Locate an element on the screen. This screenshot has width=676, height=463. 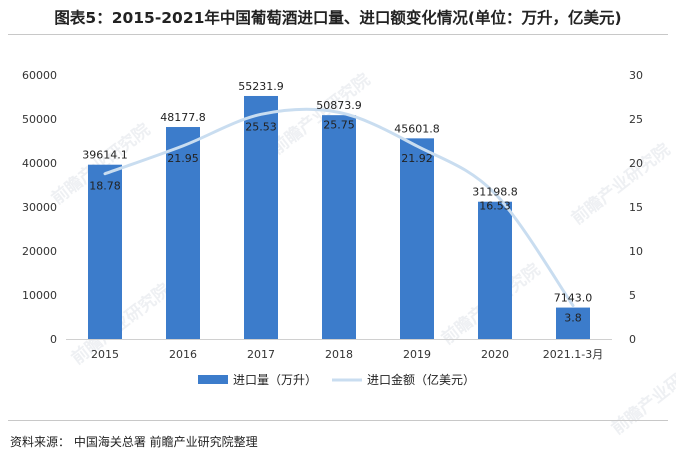
y-right-tick-label: 0 is located at coordinates (632, 339).